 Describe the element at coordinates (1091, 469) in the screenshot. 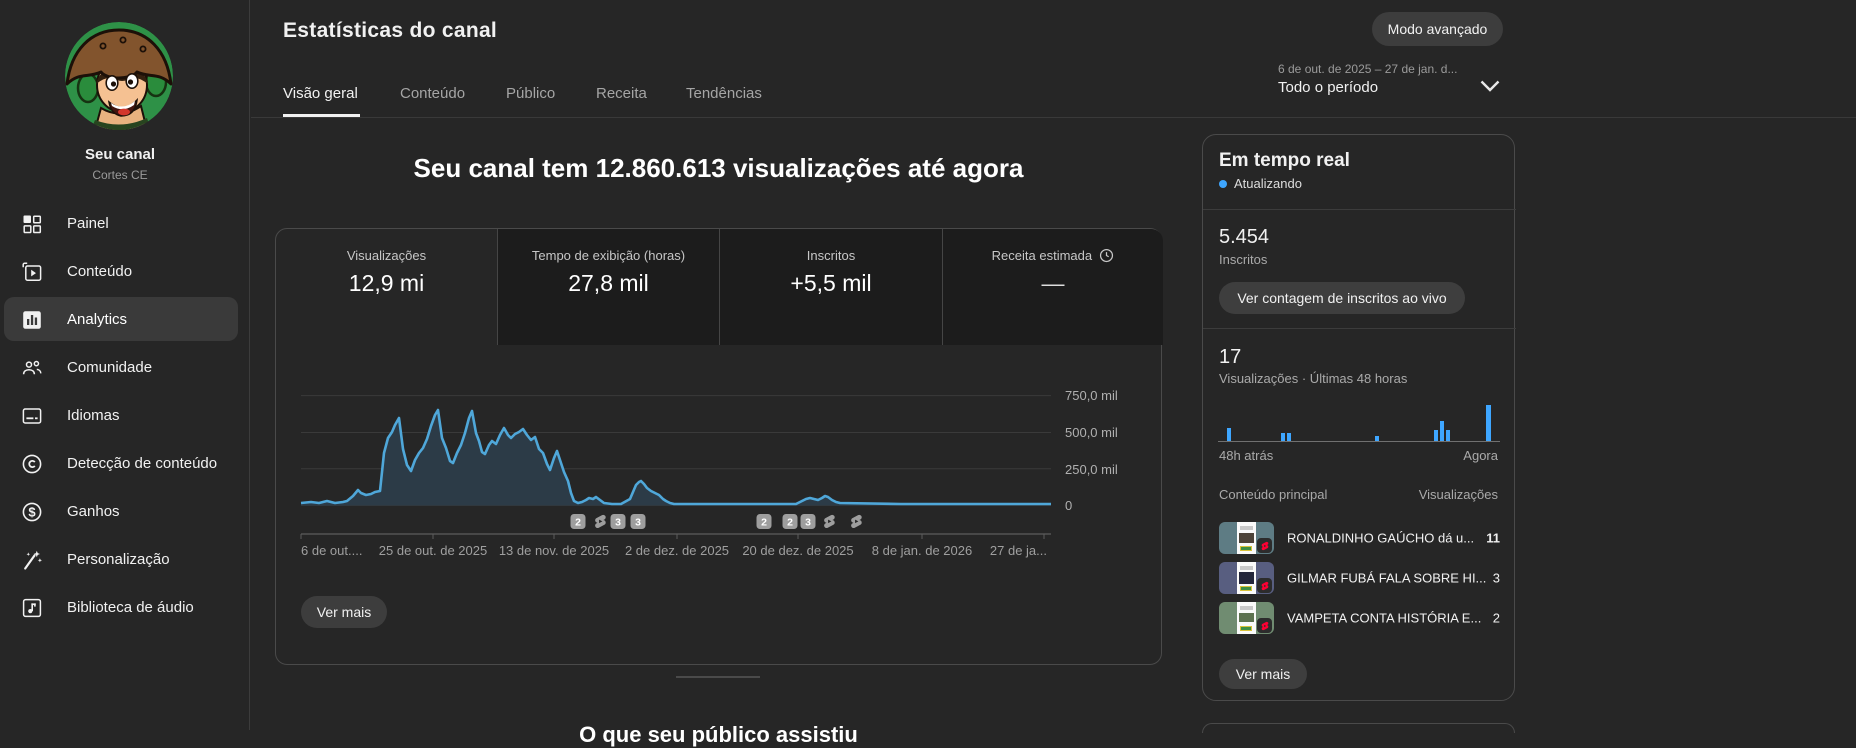

I see `svg-text: 250,0 mil` at that location.